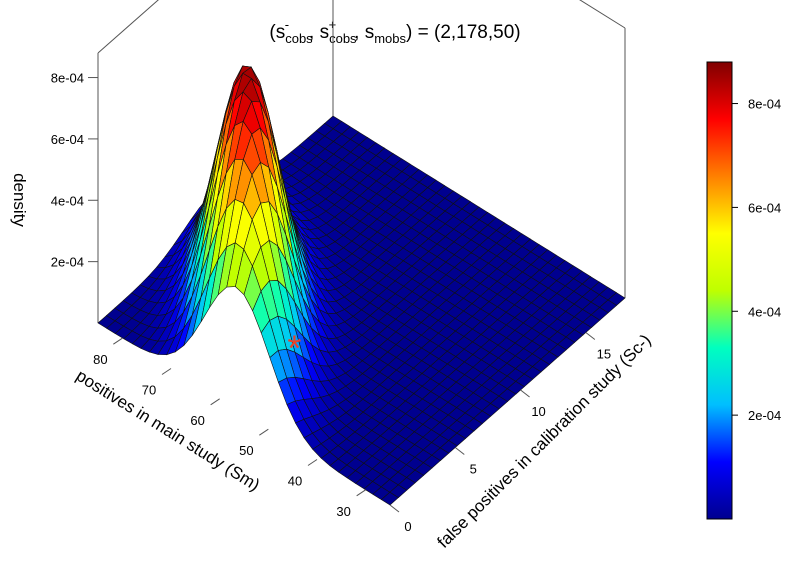  Describe the element at coordinates (343, 38) in the screenshot. I see `title-term2-sub: cobs` at that location.